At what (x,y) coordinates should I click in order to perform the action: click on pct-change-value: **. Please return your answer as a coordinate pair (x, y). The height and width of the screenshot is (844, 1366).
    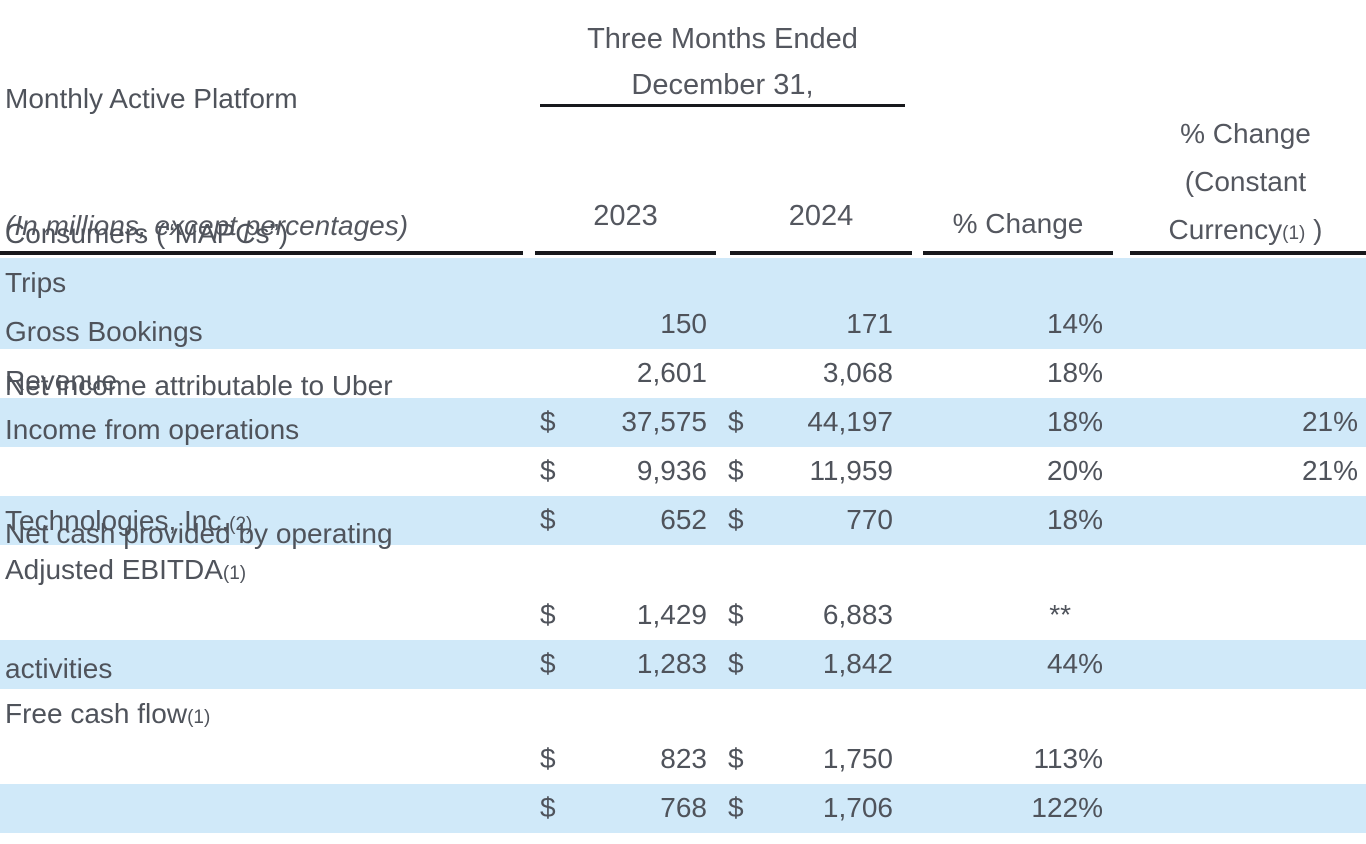
    Looking at the image, I should click on (1060, 614).